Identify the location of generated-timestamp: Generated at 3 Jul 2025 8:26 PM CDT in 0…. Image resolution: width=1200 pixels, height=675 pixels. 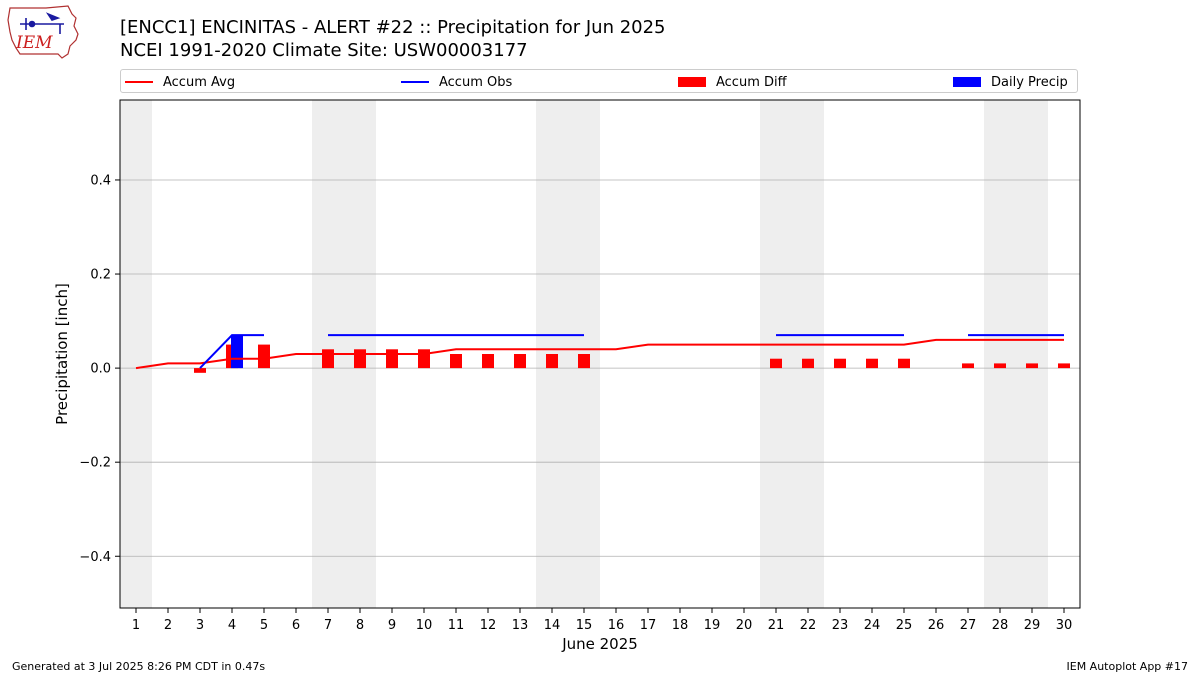
(139, 666).